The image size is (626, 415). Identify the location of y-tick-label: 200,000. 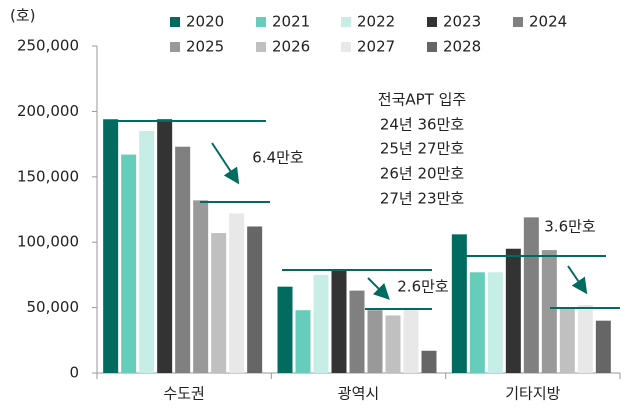
(48, 111).